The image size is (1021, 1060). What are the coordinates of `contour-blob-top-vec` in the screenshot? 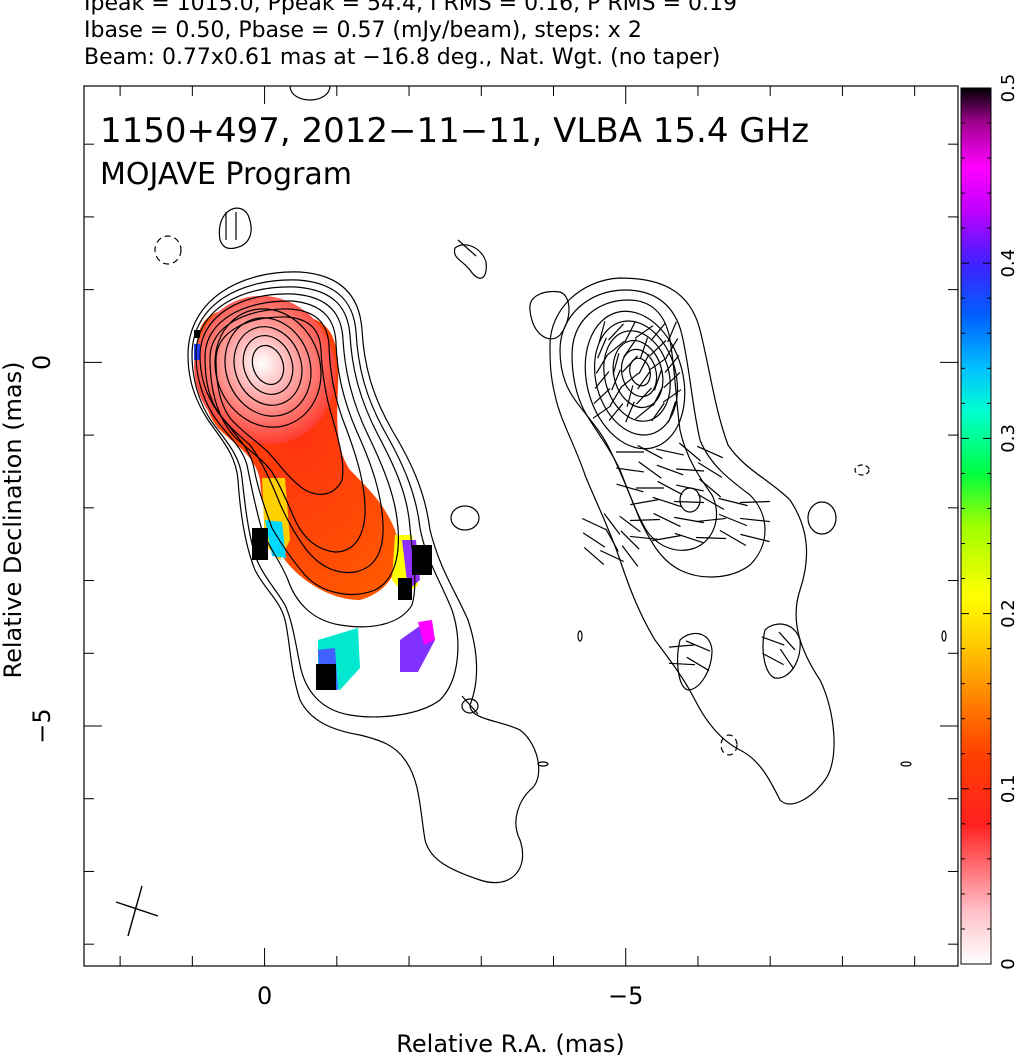 It's located at (231, 226).